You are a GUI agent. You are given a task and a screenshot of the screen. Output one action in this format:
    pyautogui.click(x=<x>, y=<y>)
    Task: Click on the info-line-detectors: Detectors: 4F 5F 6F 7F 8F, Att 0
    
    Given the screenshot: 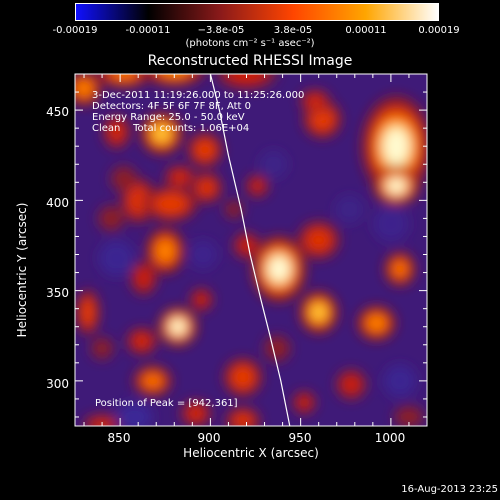 What is the action you would take?
    pyautogui.click(x=172, y=106)
    